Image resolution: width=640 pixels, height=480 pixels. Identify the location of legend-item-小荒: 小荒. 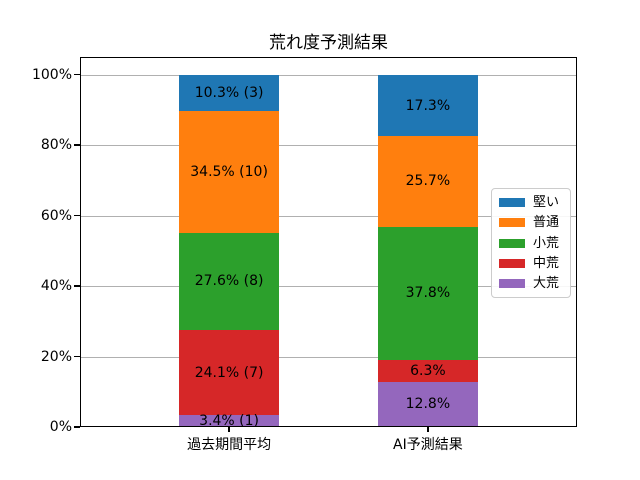
(531, 243).